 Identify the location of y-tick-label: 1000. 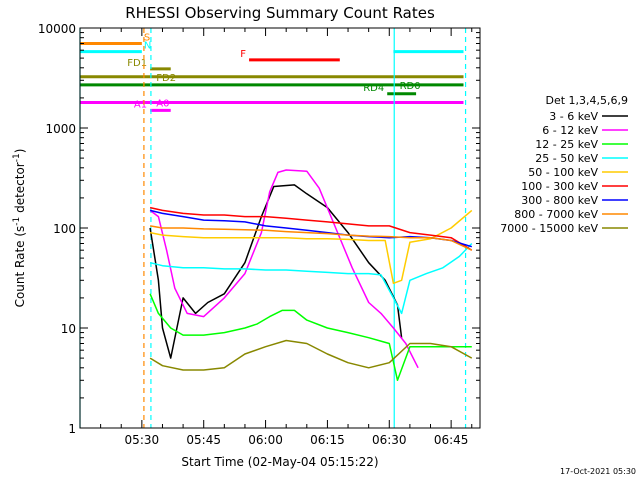
(60, 129).